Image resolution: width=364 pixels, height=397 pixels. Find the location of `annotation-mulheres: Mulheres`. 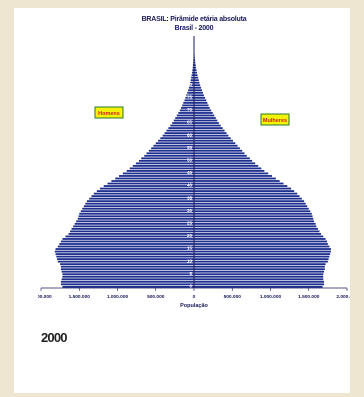

annotation-mulheres: Mulheres is located at coordinates (275, 121).